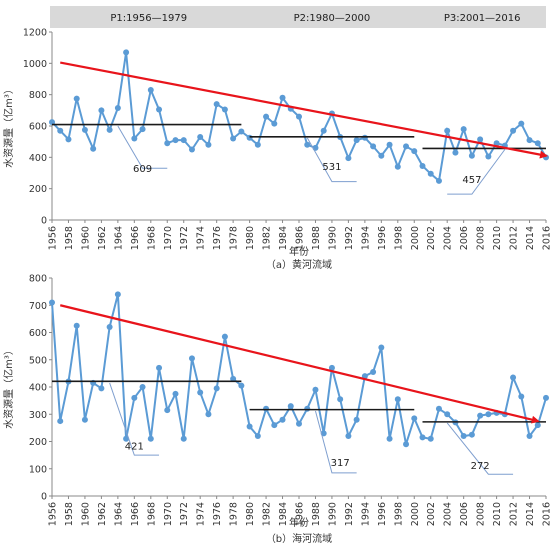 This screenshot has width=550, height=548. What do you see at coordinates (398, 514) in the screenshot?
I see `x-tick-label: 1998` at bounding box center [398, 514].